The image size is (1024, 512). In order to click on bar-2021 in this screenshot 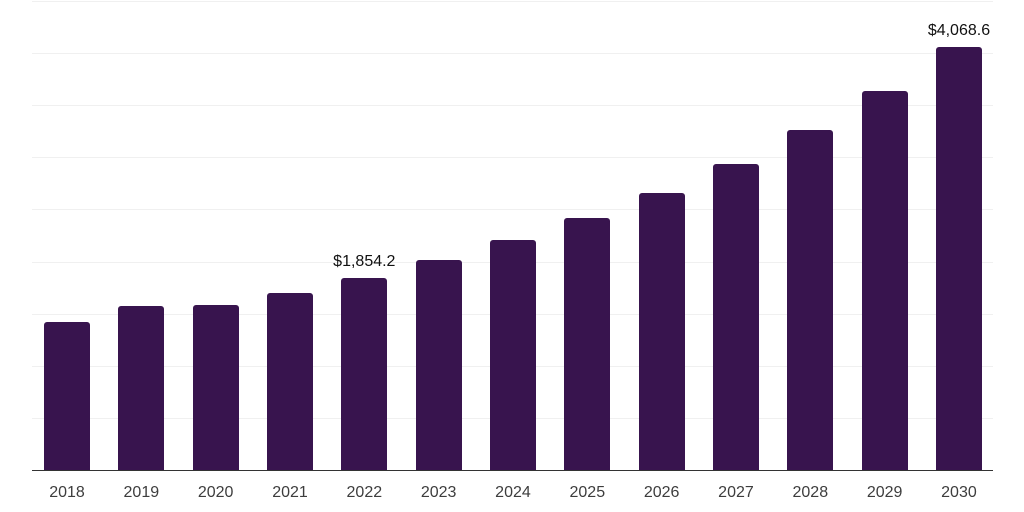, I will do `click(289, 382)`.